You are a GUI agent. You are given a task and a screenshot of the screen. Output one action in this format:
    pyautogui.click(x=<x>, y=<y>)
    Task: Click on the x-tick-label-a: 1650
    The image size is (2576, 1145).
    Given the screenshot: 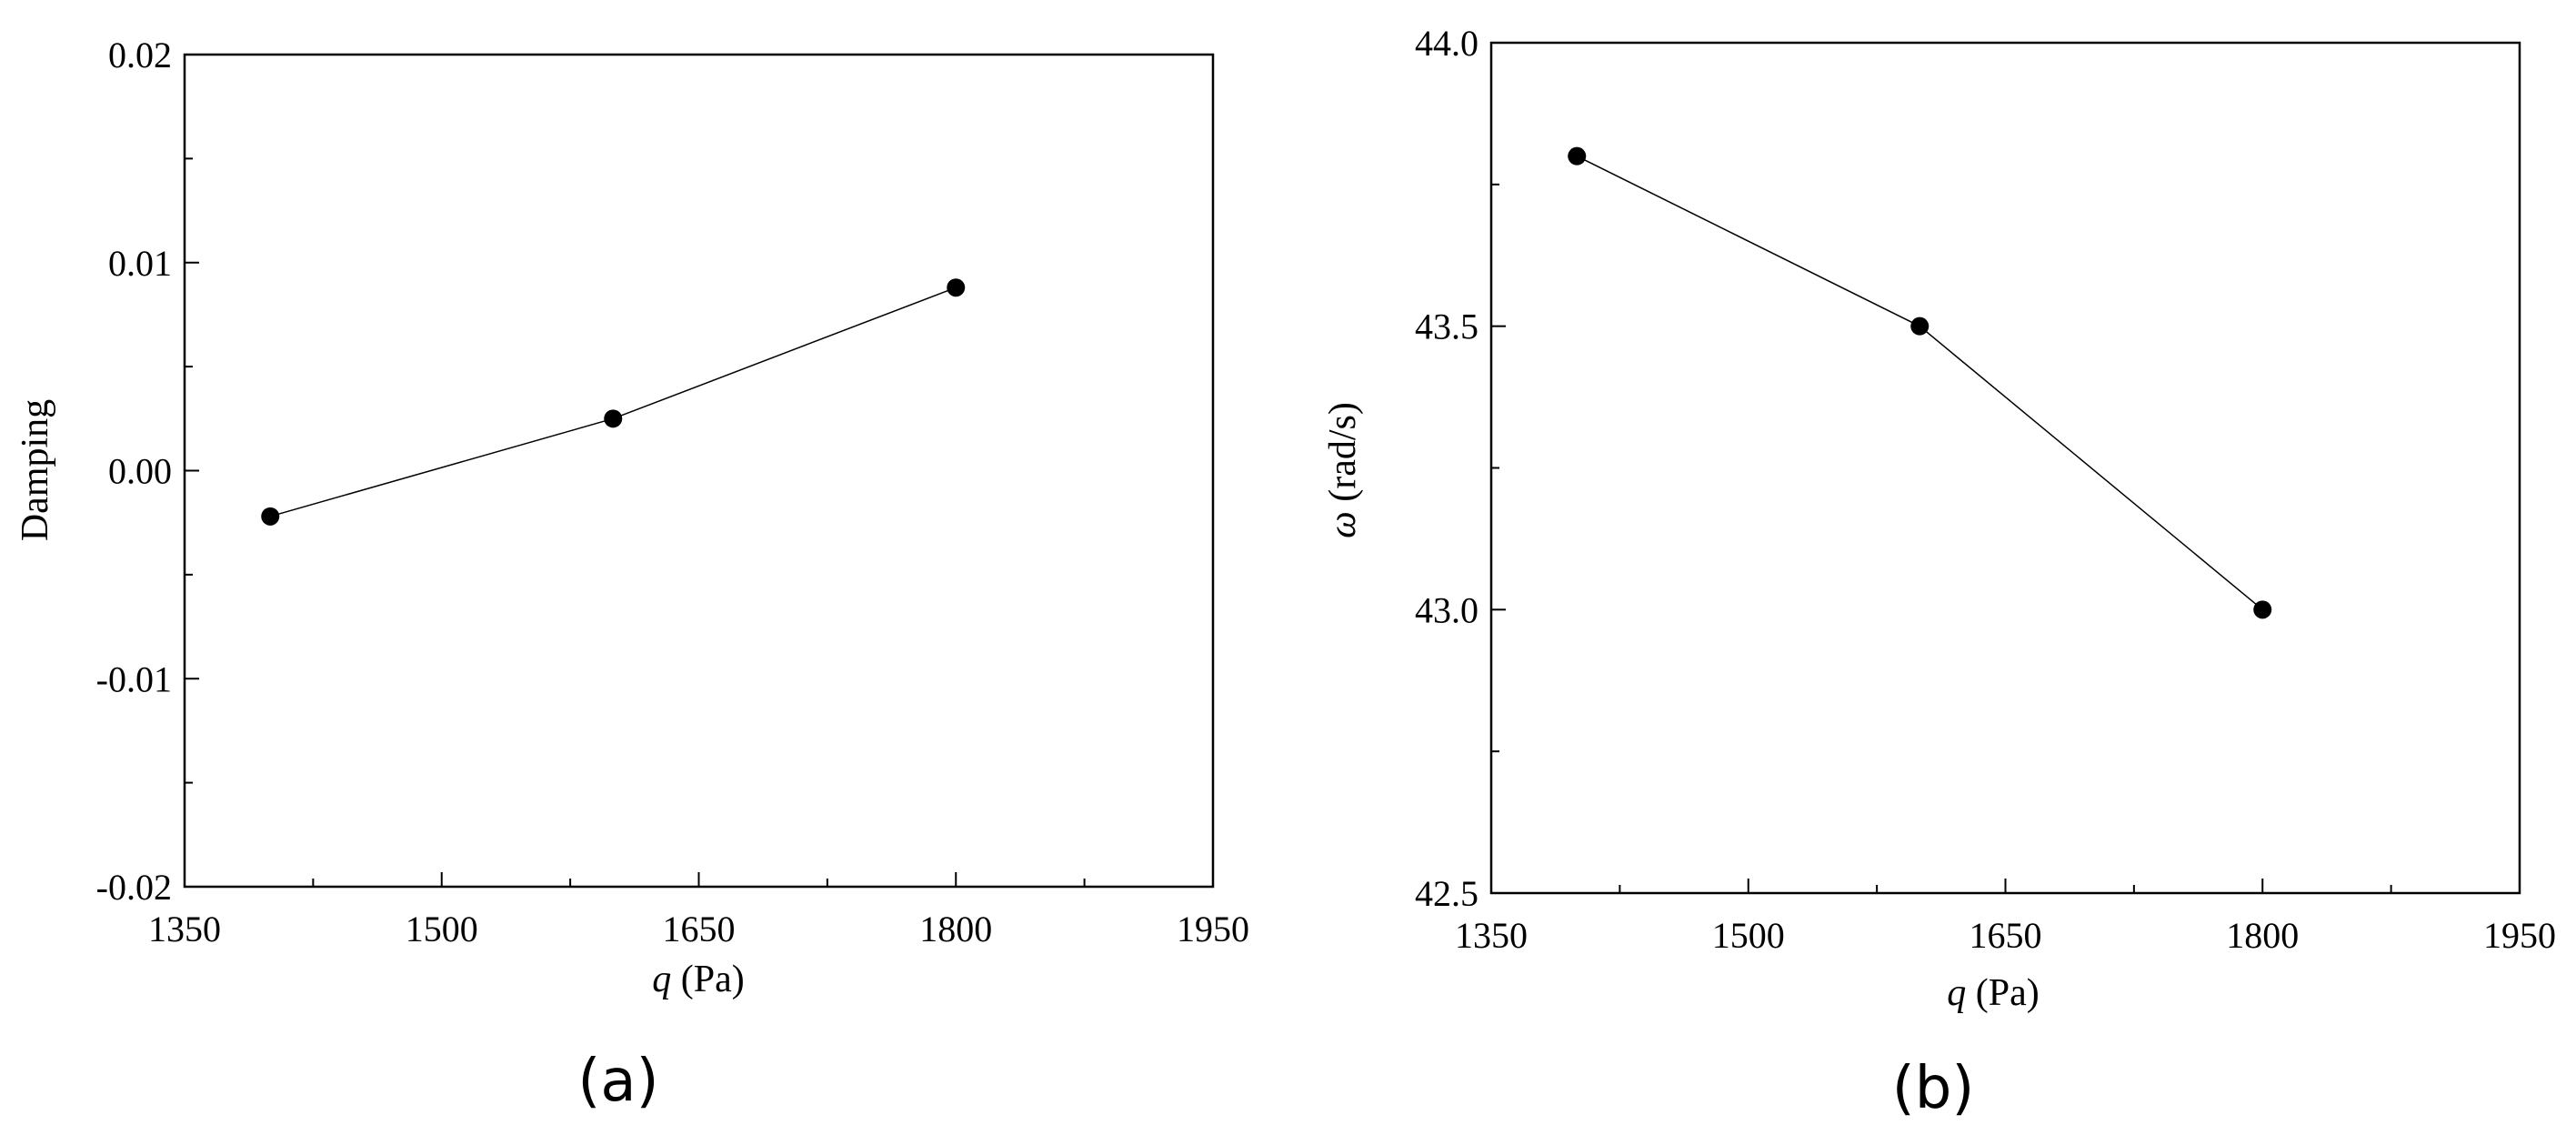 What is the action you would take?
    pyautogui.click(x=699, y=929)
    